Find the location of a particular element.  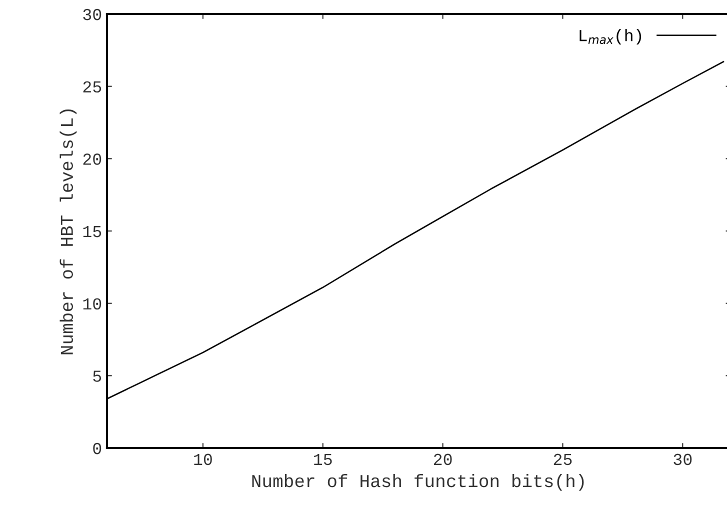

x-tick-label: 25 is located at coordinates (563, 460).